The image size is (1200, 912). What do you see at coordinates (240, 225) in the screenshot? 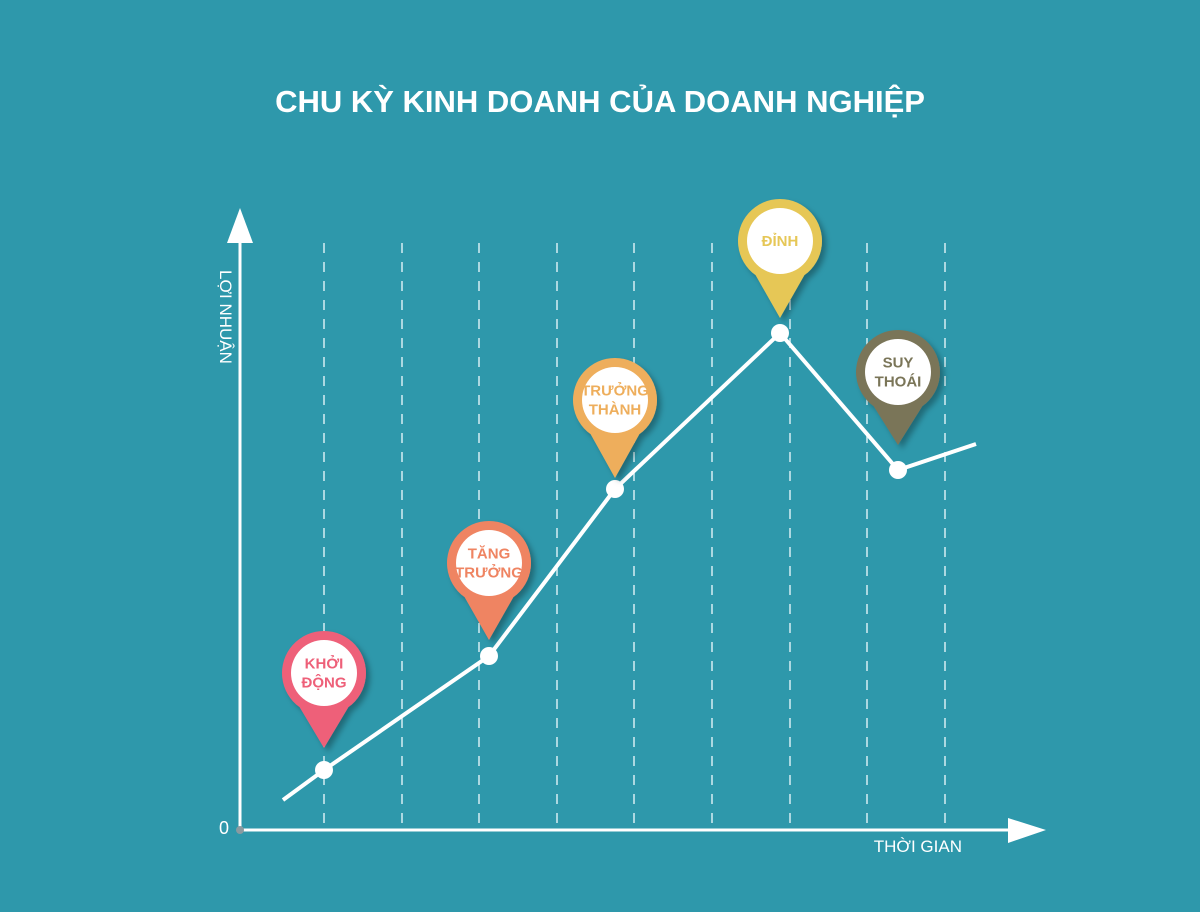
I see `y-axis-arrow-icon` at bounding box center [240, 225].